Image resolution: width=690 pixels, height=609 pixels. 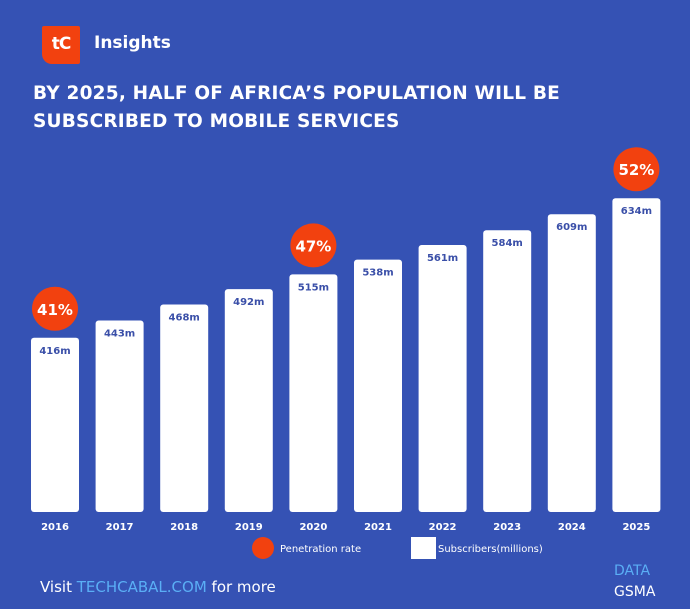 What do you see at coordinates (55, 527) in the screenshot?
I see `x-tick-2016: 2016` at bounding box center [55, 527].